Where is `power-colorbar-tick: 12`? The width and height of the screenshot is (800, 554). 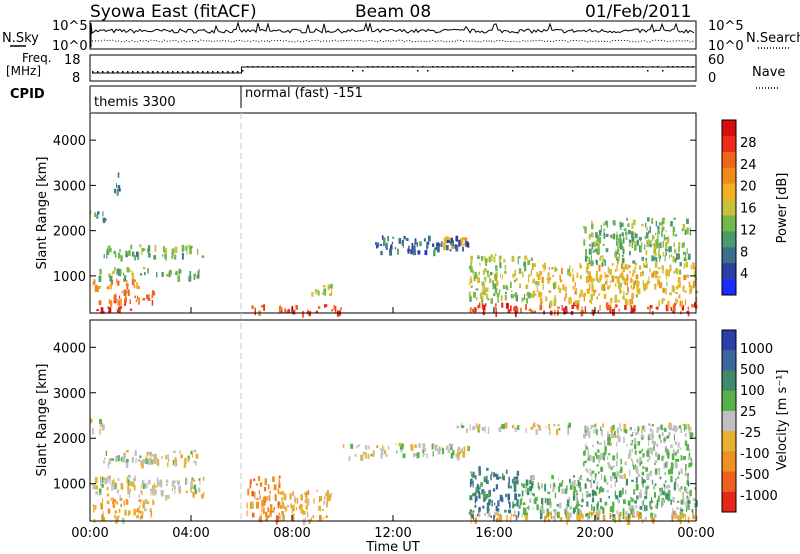 power-colorbar-tick: 12 is located at coordinates (748, 230).